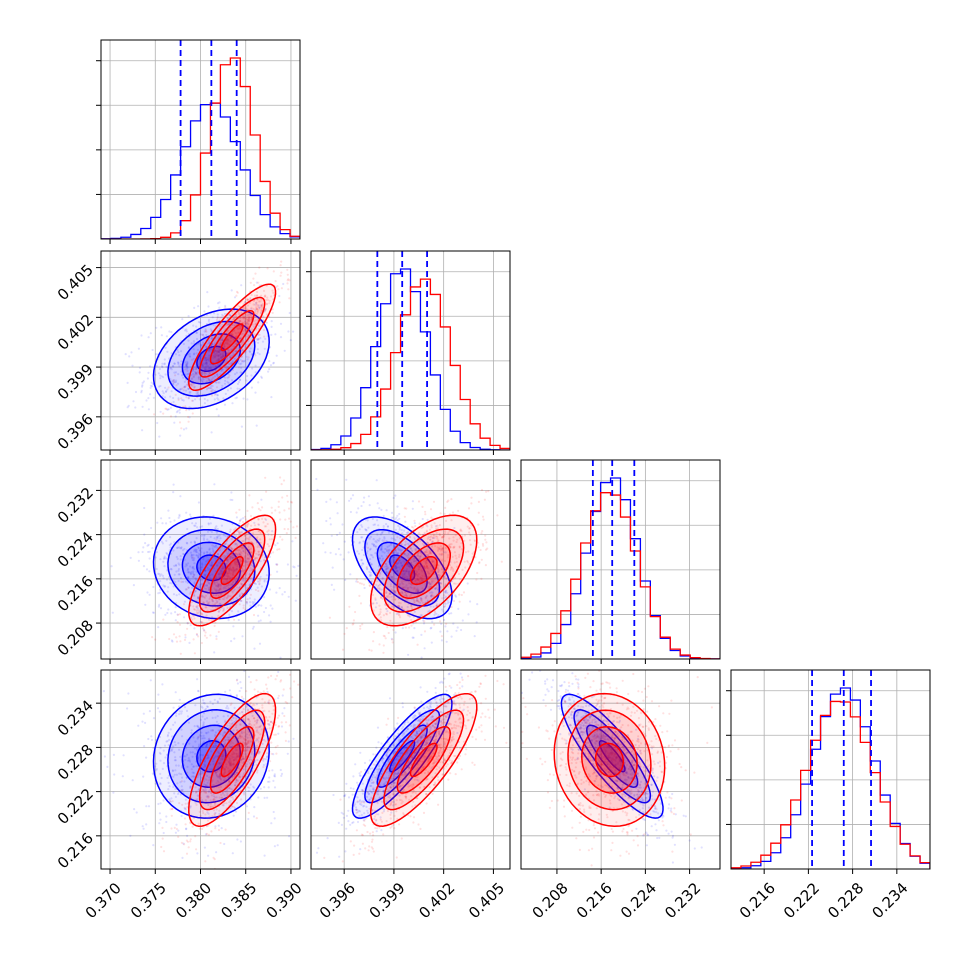 The height and width of the screenshot is (970, 970). Describe the element at coordinates (337, 900) in the screenshot. I see `x-tick-label: 0.396` at that location.